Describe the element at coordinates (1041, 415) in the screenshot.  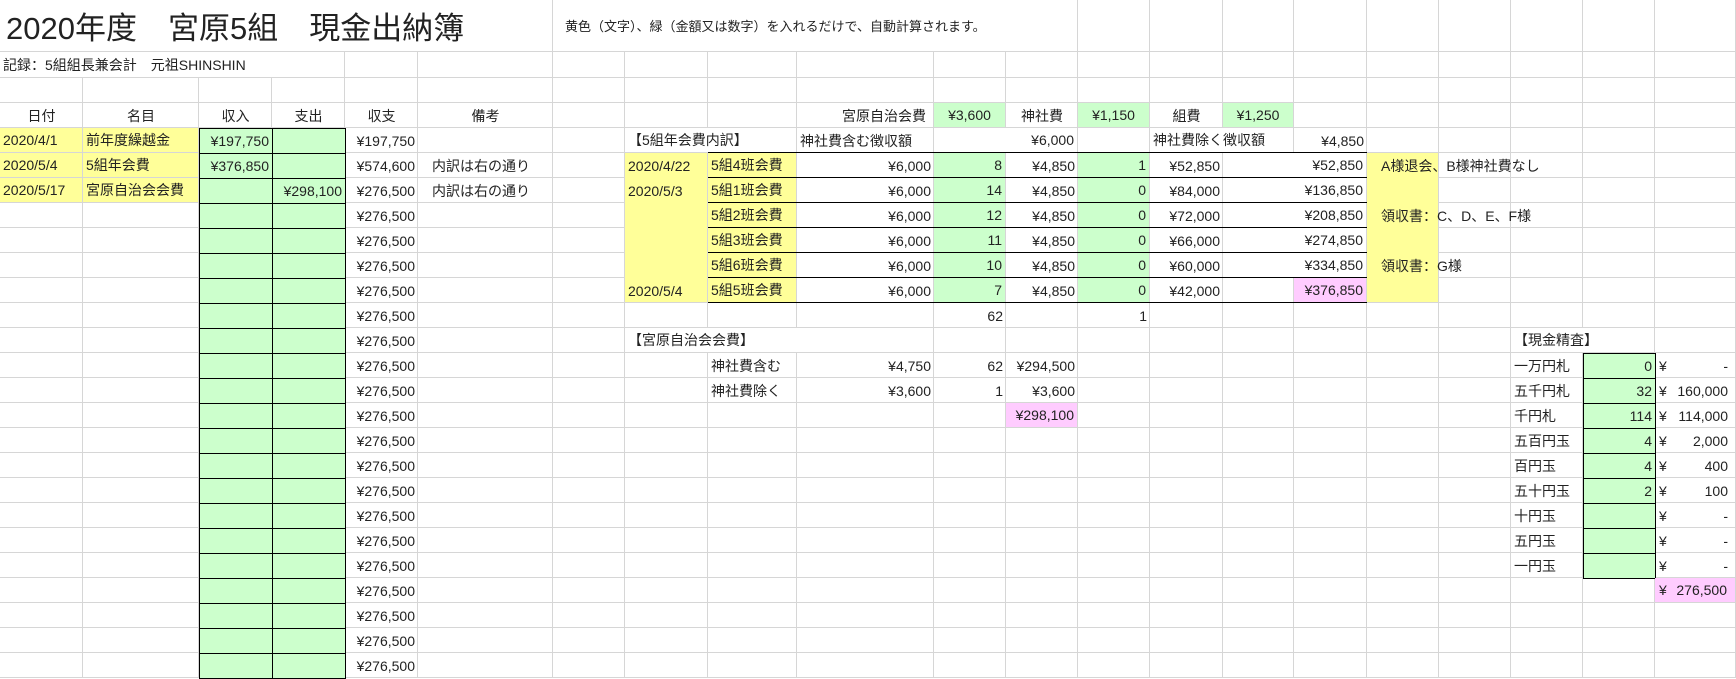
I see `jichikai-total: ¥298,100` at that location.